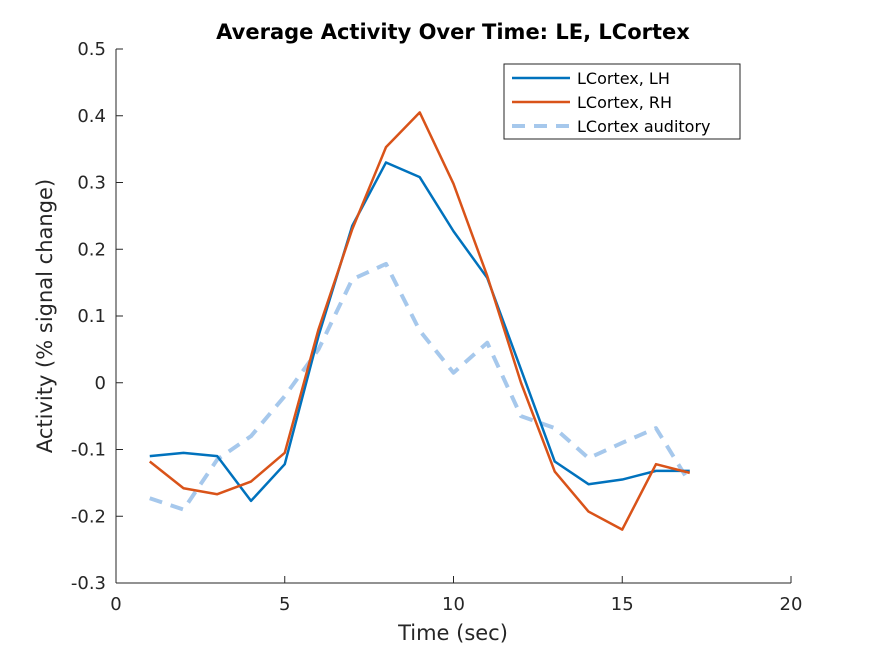 Image resolution: width=875 pixels, height=656 pixels. Describe the element at coordinates (91, 116) in the screenshot. I see `y-tick-label: 0.4` at that location.